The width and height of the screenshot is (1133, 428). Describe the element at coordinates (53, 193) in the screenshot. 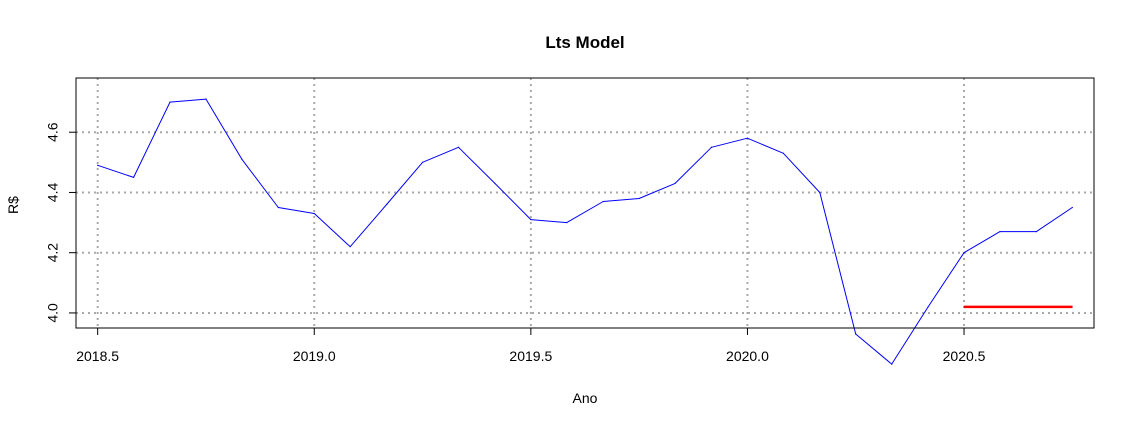

I see `y-tick-label: 4.4` at that location.